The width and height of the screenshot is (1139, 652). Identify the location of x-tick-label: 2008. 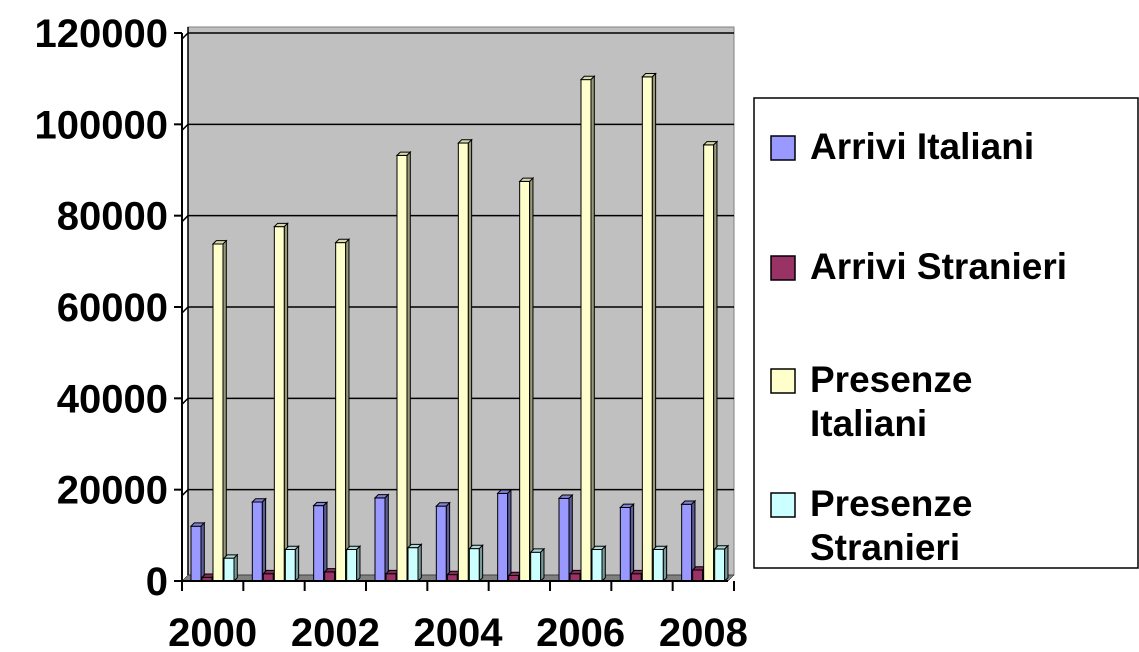
(703, 631).